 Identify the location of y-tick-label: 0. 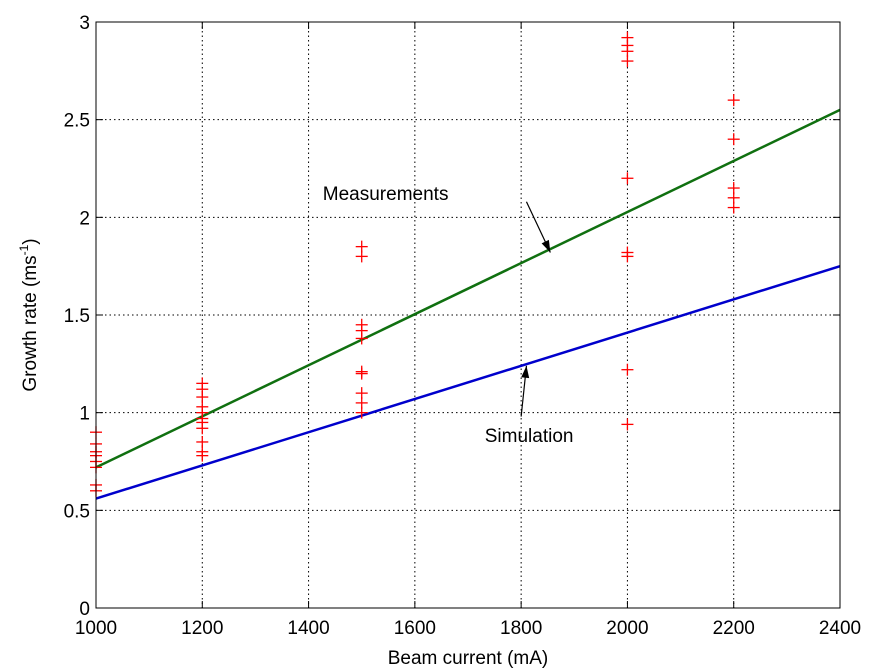
(84, 609).